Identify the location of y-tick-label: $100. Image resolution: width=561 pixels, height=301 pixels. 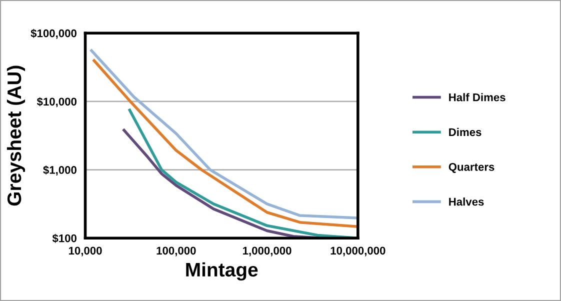
(64, 238).